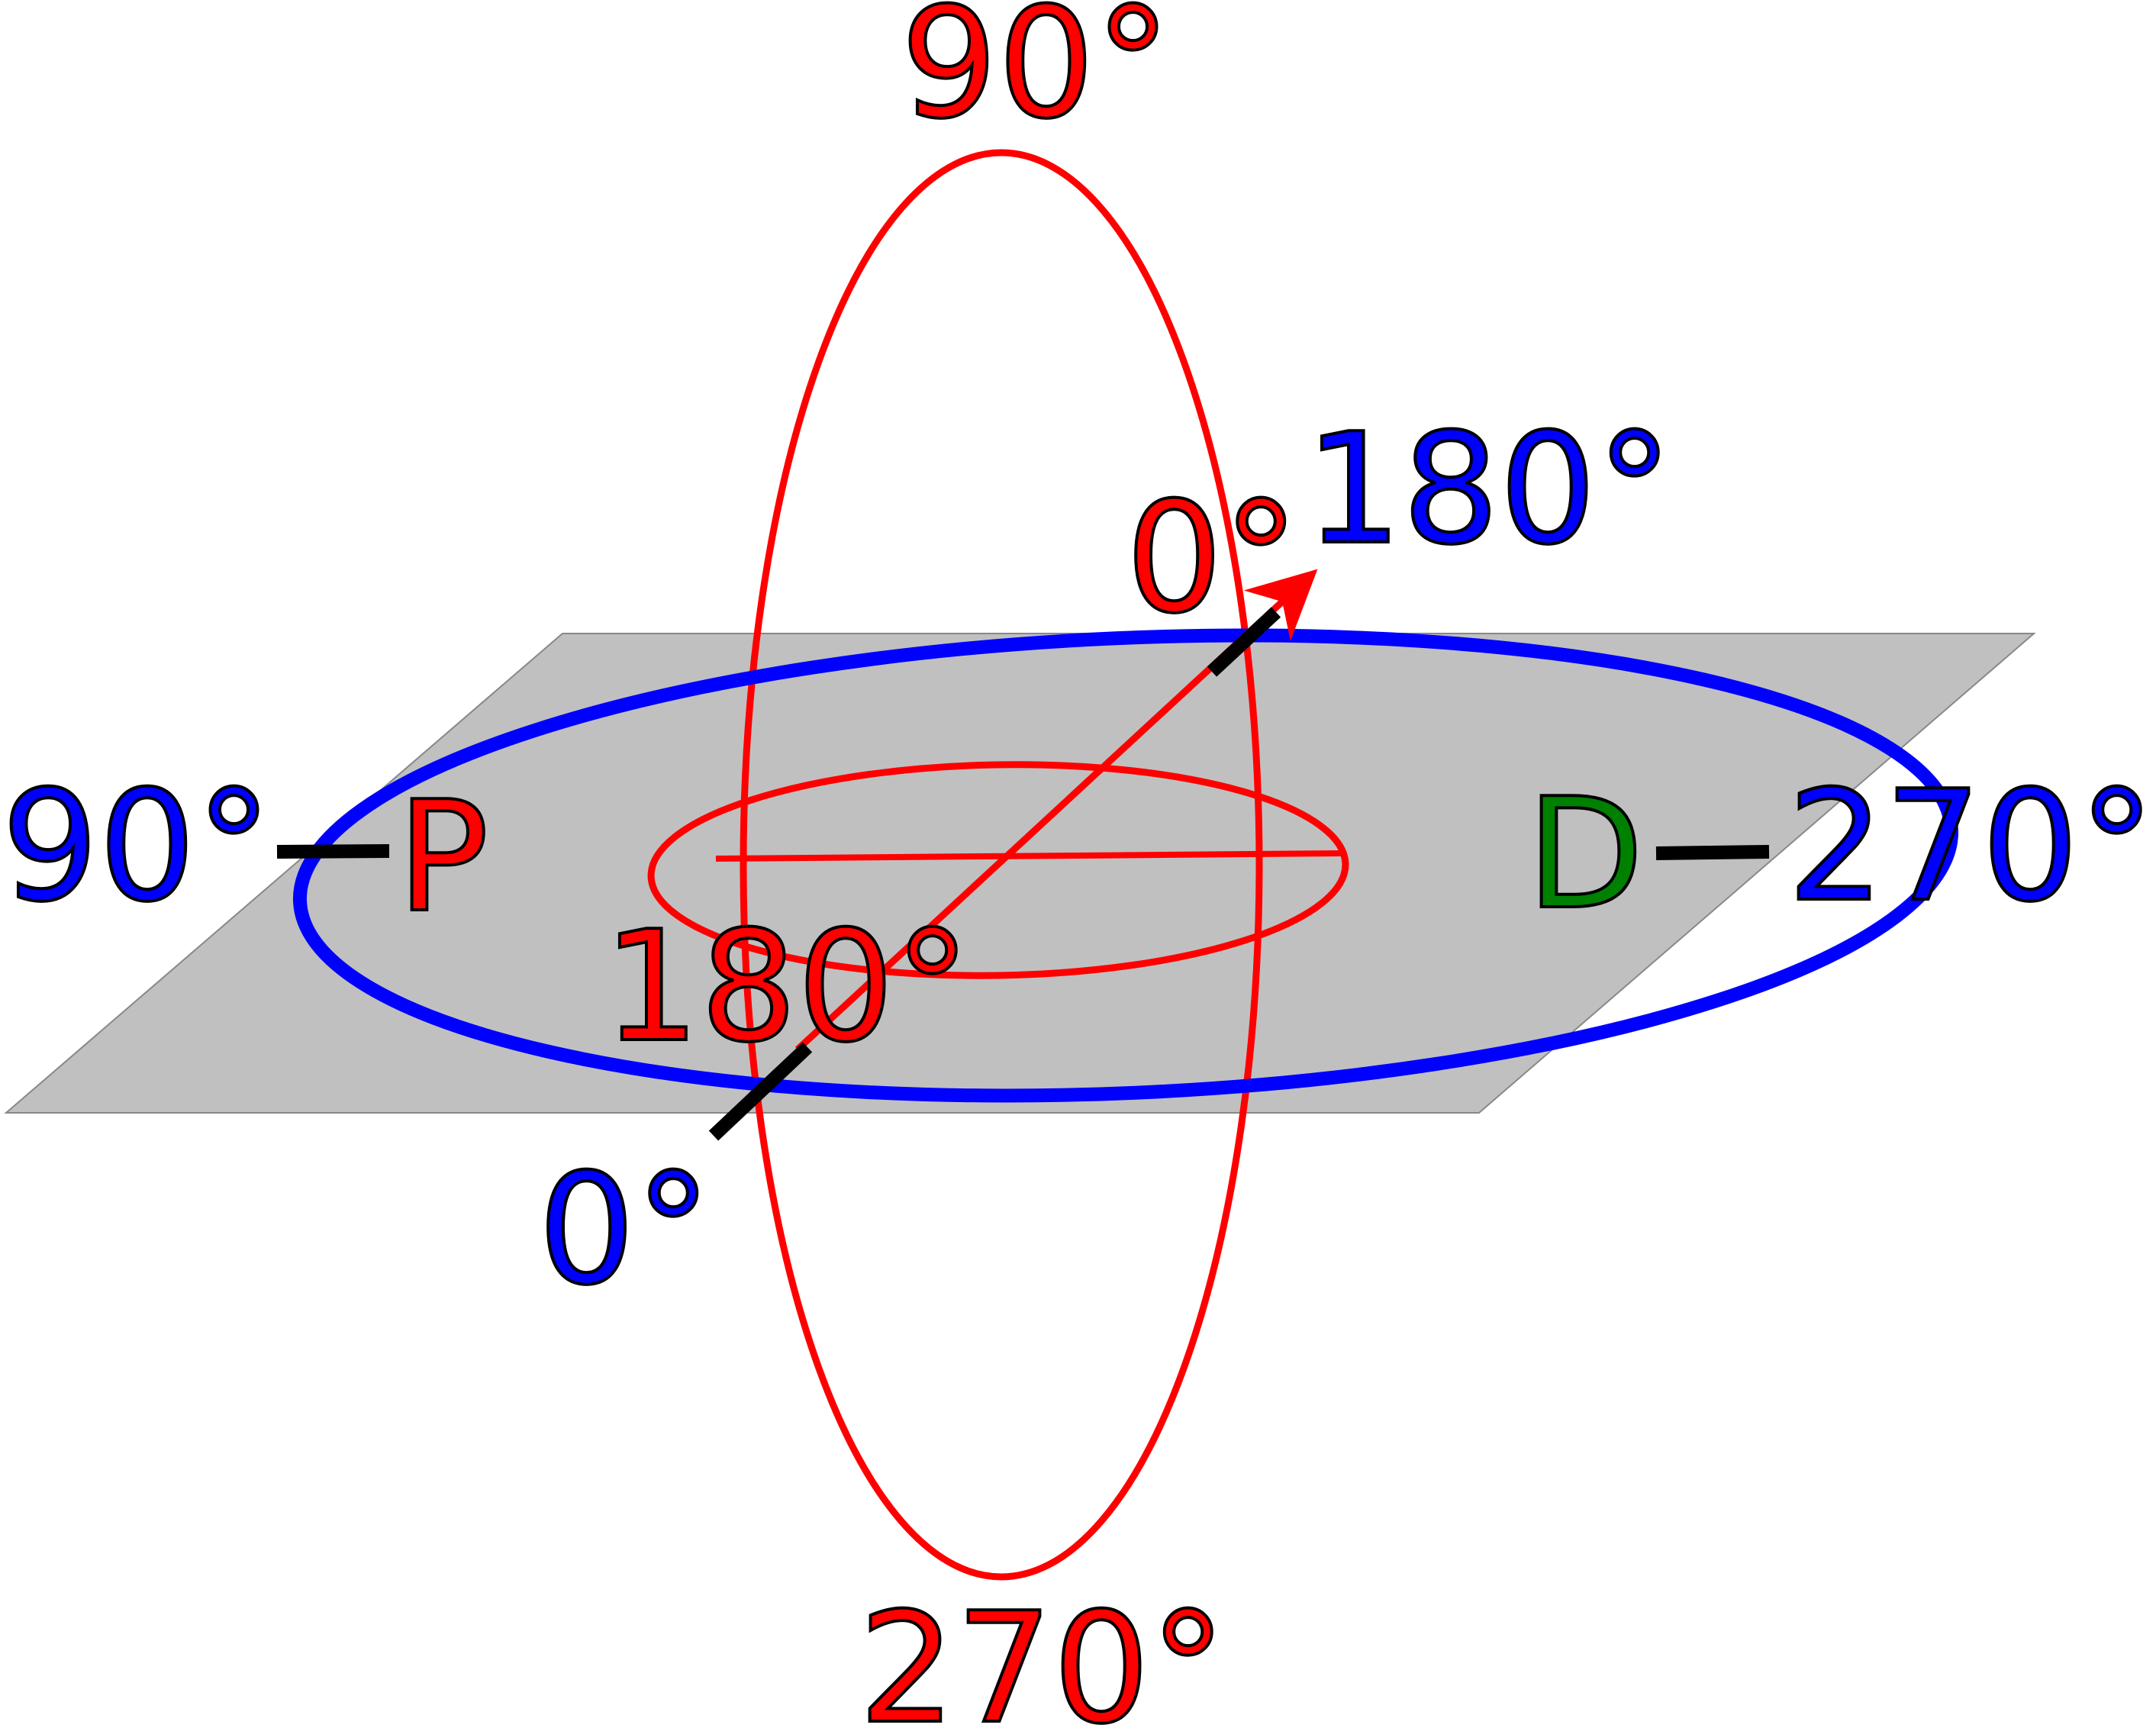 Image resolution: width=2156 pixels, height=1728 pixels. I want to click on label-blue-90: 90°, so click(137, 847).